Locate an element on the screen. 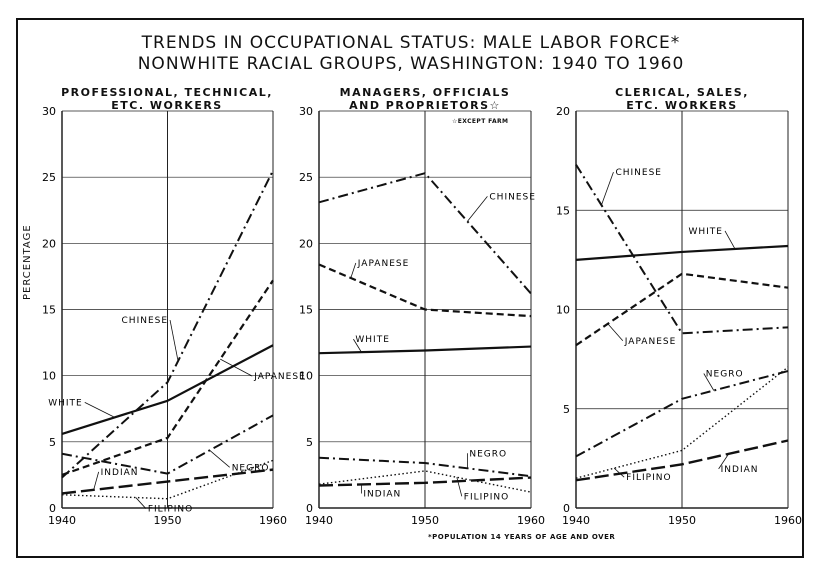 This screenshot has height=576, width=822. panel-title-clerical: CLERICAL, SALES, ETC. WORKERS is located at coordinates (682, 99).